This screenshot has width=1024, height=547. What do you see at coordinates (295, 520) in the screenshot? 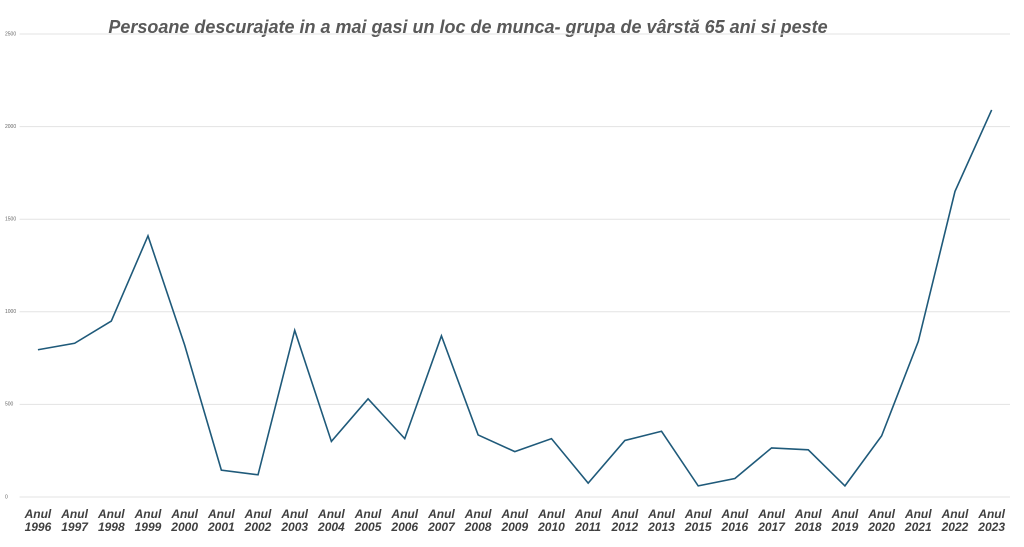
I see `x-tick-label: Anul 2003` at bounding box center [295, 520].